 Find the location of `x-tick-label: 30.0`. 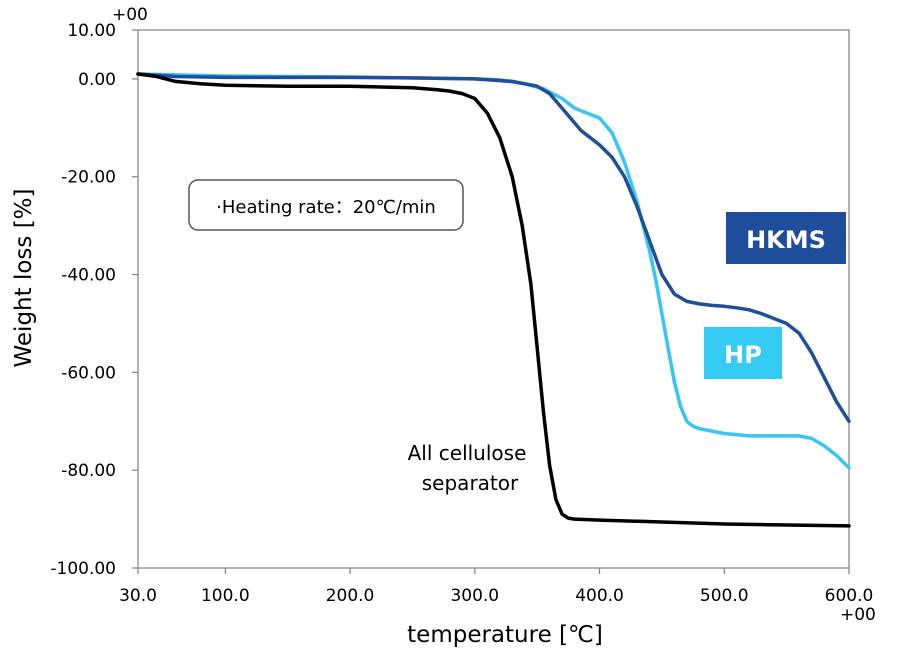

x-tick-label: 30.0 is located at coordinates (138, 596).